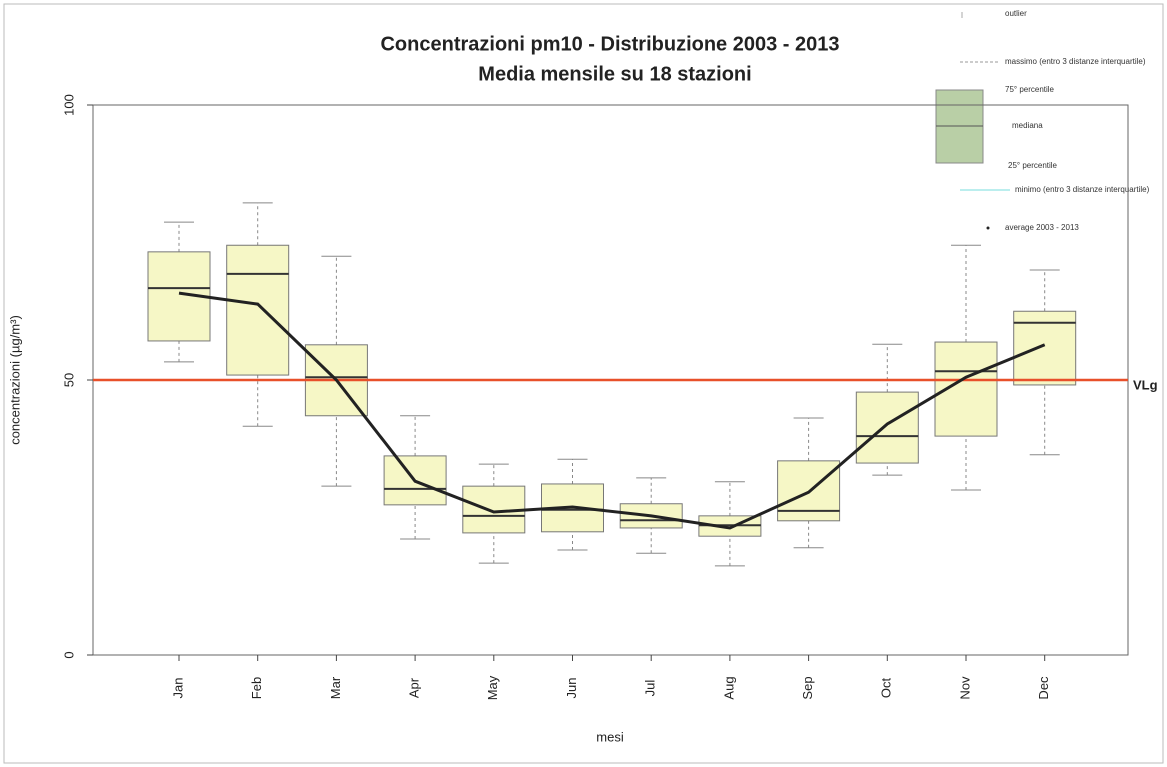 The width and height of the screenshot is (1167, 767). Describe the element at coordinates (1043, 688) in the screenshot. I see `x-tick-label: Dec` at that location.